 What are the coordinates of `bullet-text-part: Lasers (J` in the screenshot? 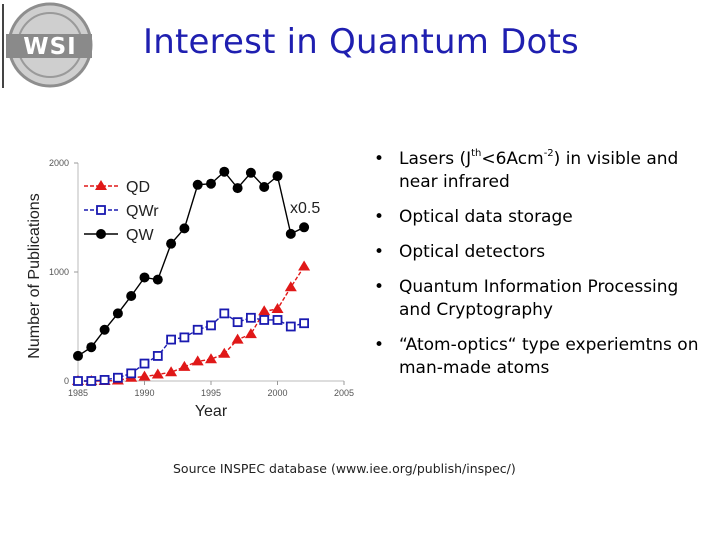 It's located at (435, 159).